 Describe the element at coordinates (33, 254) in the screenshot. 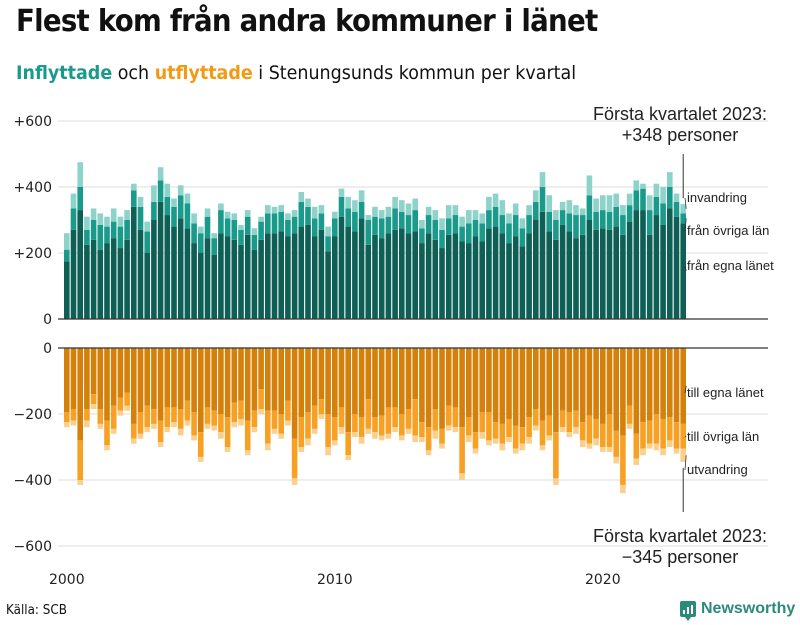

I see `y-tick-label: +200` at that location.